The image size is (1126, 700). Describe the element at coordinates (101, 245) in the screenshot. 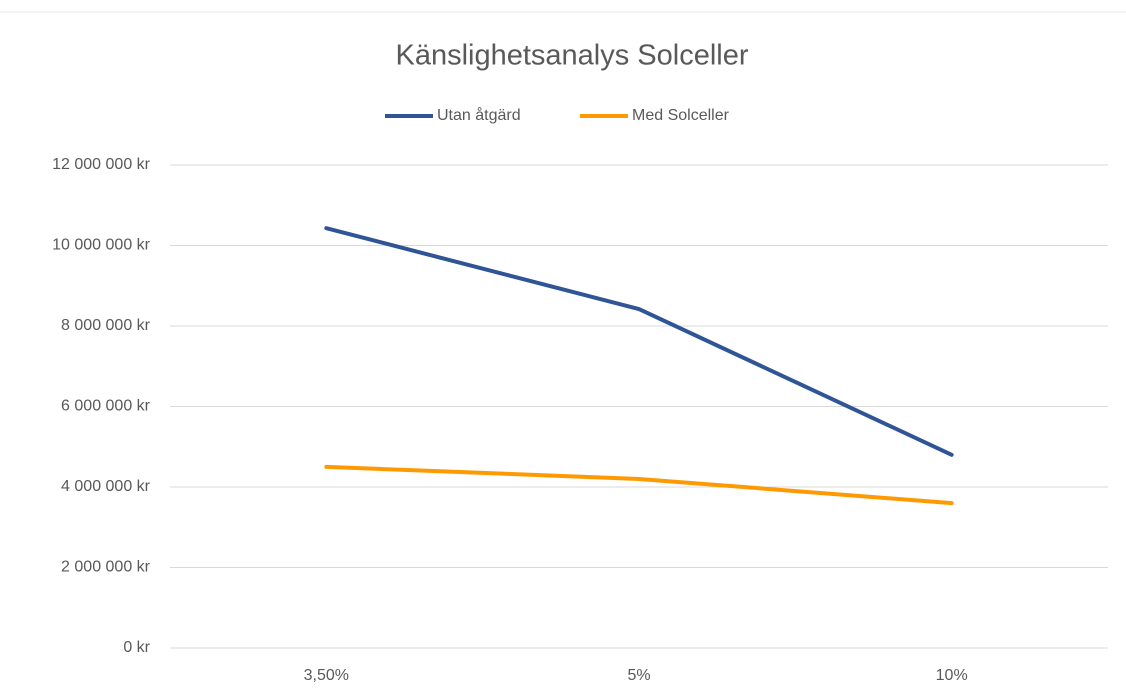

I see `y-tick-label: 10 000 000 kr` at that location.